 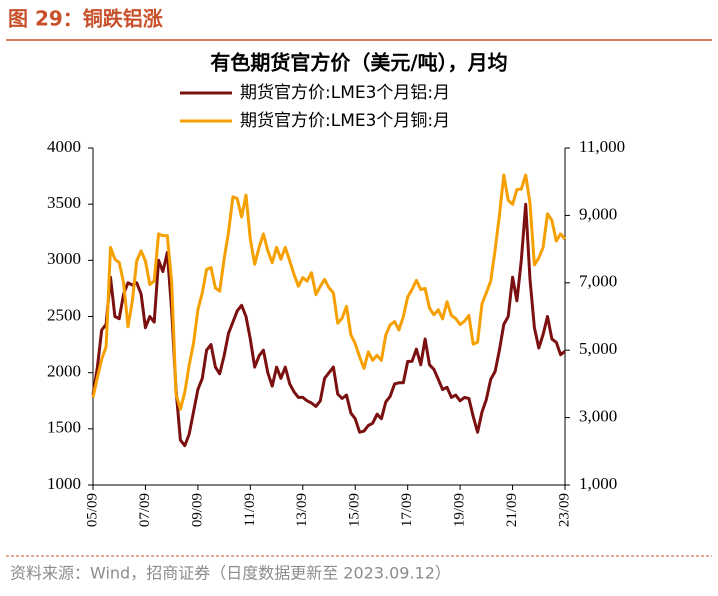 I want to click on source-note: 资料来源：Wind，招商证券（日度数据更新至 2023.09.12）, so click(x=230, y=573).